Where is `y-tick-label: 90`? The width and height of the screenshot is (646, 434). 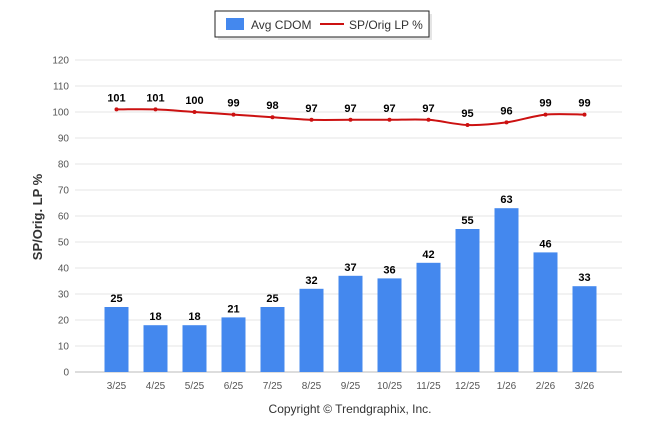 y-tick-label: 90 is located at coordinates (64, 139).